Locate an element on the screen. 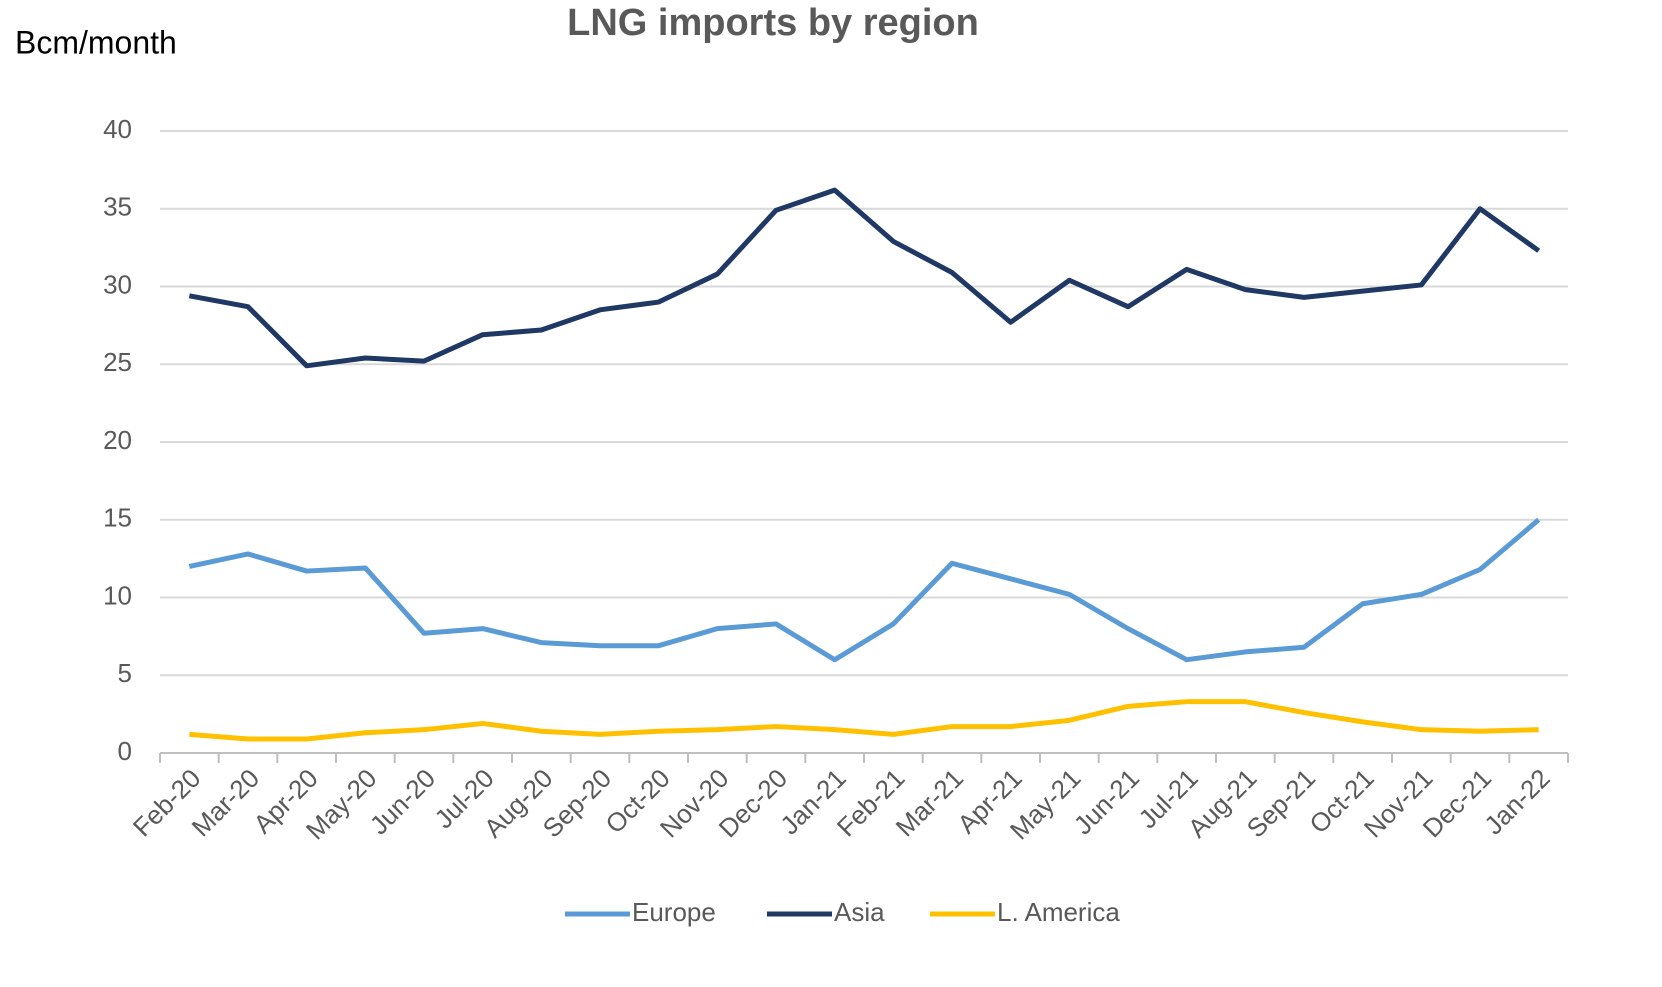 Image resolution: width=1662 pixels, height=987 pixels. y-tick-label: 30 is located at coordinates (117, 284).